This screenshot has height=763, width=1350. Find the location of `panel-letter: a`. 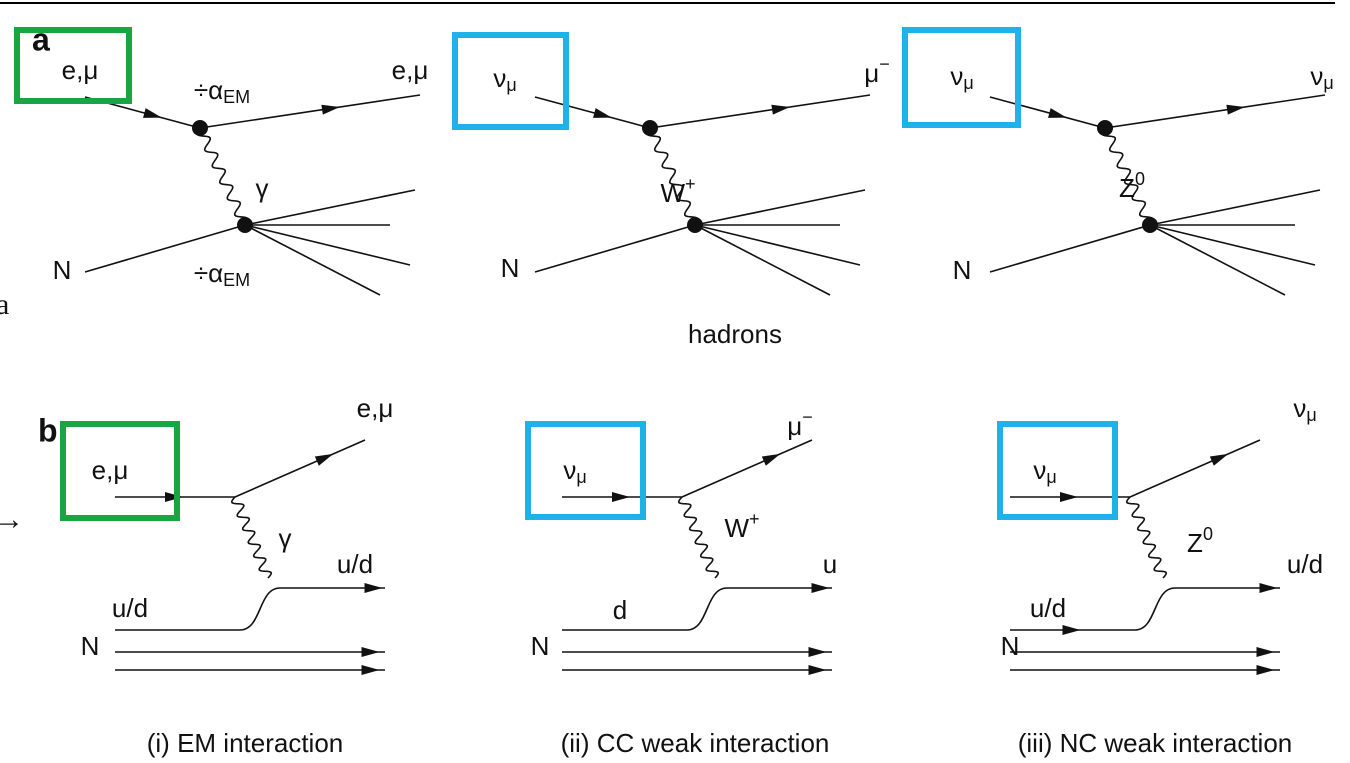

panel-letter: a is located at coordinates (41, 39).